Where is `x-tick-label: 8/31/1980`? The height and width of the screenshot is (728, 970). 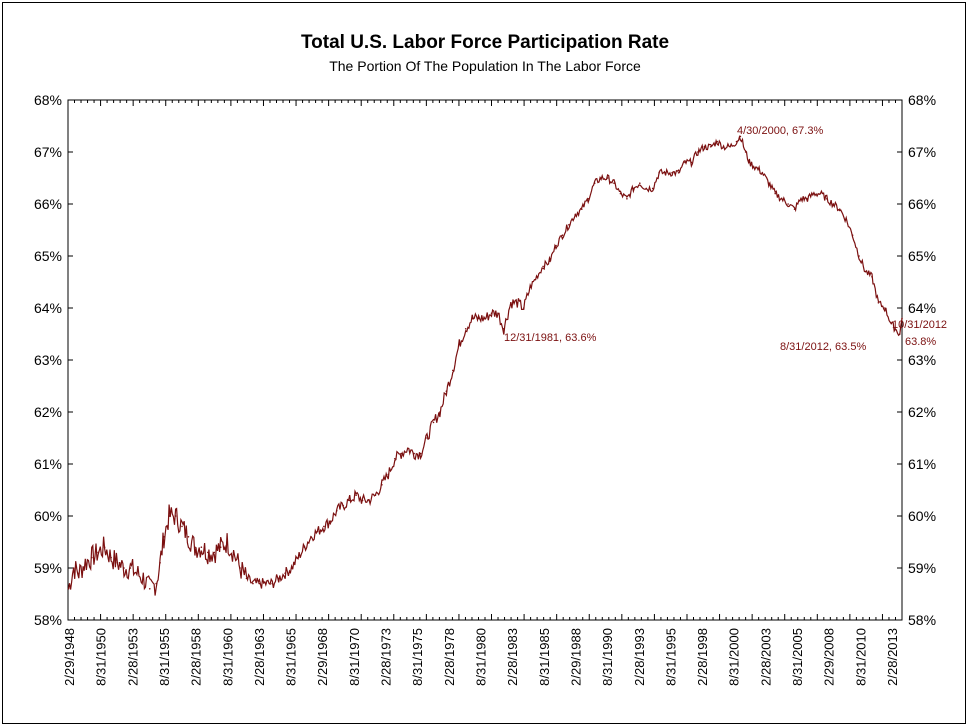
x-tick-label: 8/31/1980 is located at coordinates (481, 657).